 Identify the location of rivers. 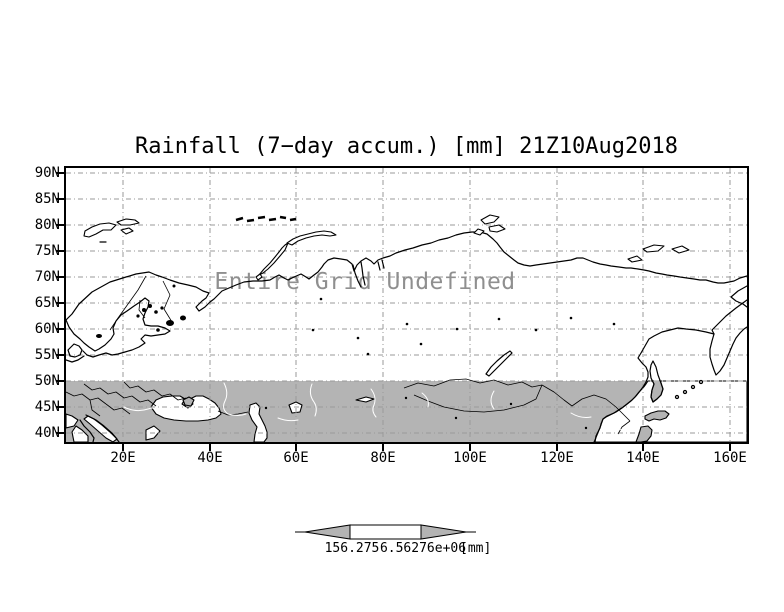
(374, 407).